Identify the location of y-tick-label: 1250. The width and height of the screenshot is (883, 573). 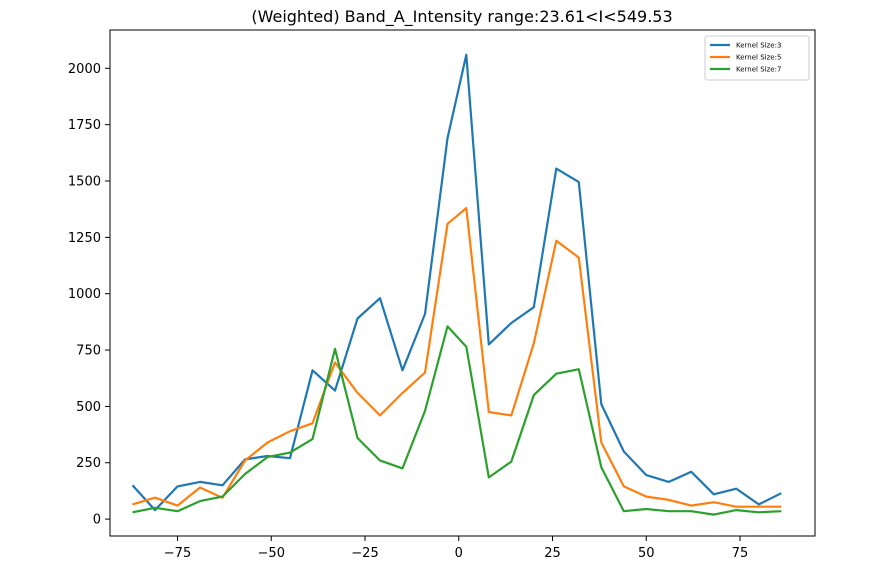
(84, 238).